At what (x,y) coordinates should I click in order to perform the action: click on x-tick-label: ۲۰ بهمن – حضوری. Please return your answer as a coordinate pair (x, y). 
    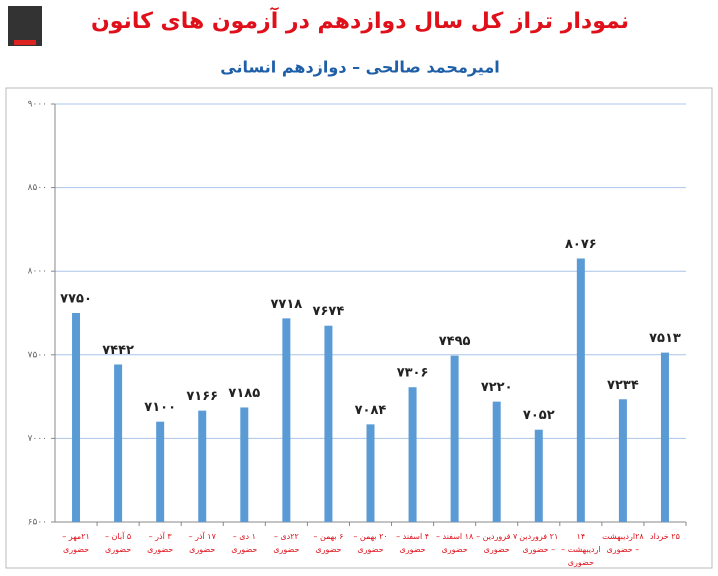
    Looking at the image, I should click on (370, 543).